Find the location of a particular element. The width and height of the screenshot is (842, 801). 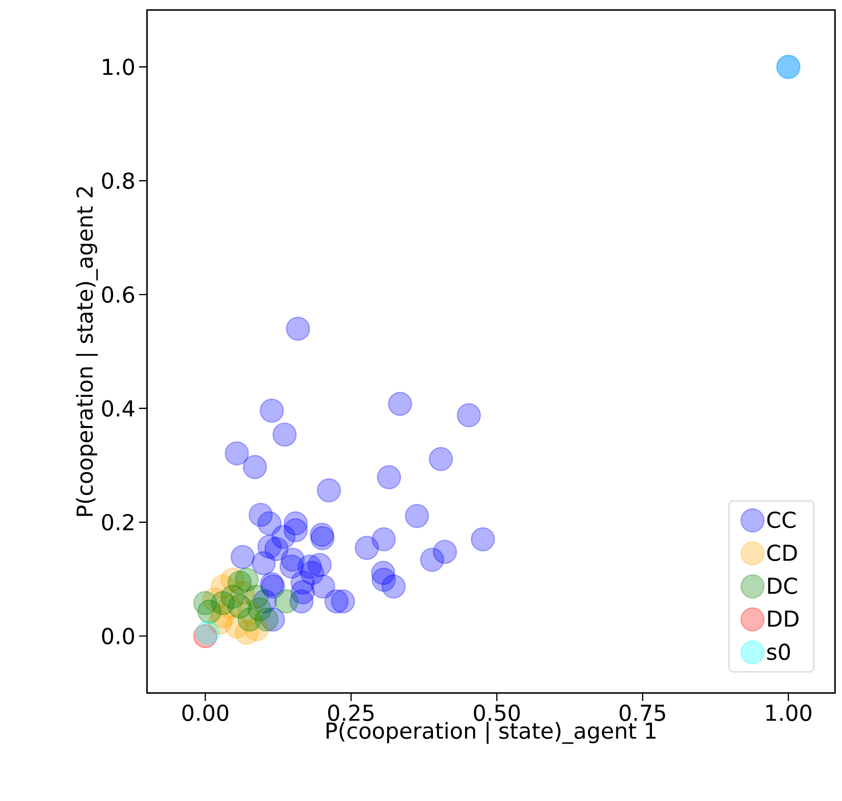

x-tick-label: 1.00 is located at coordinates (789, 713).